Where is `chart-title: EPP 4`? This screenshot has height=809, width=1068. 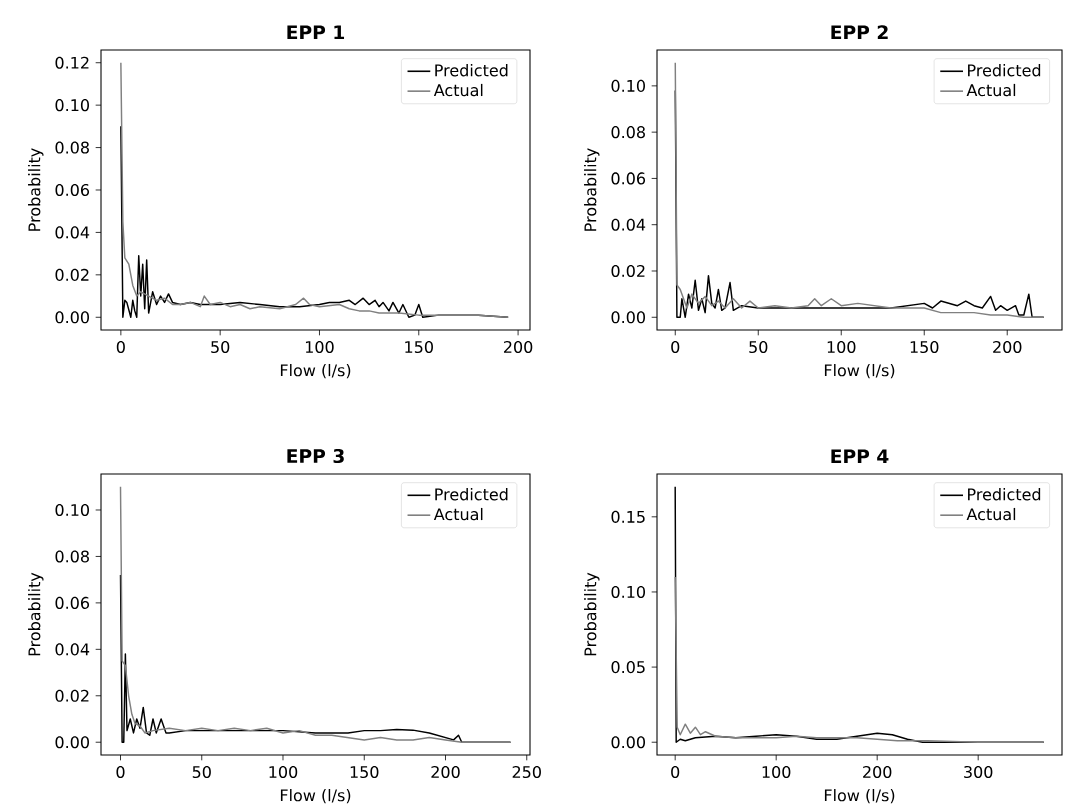
chart-title: EPP 4 is located at coordinates (860, 456).